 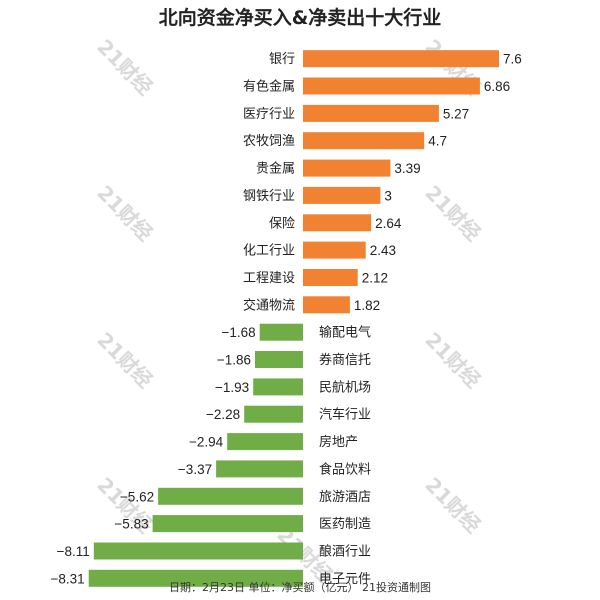 What do you see at coordinates (282, 59) in the screenshot?
I see `category-label-0: 银行` at bounding box center [282, 59].